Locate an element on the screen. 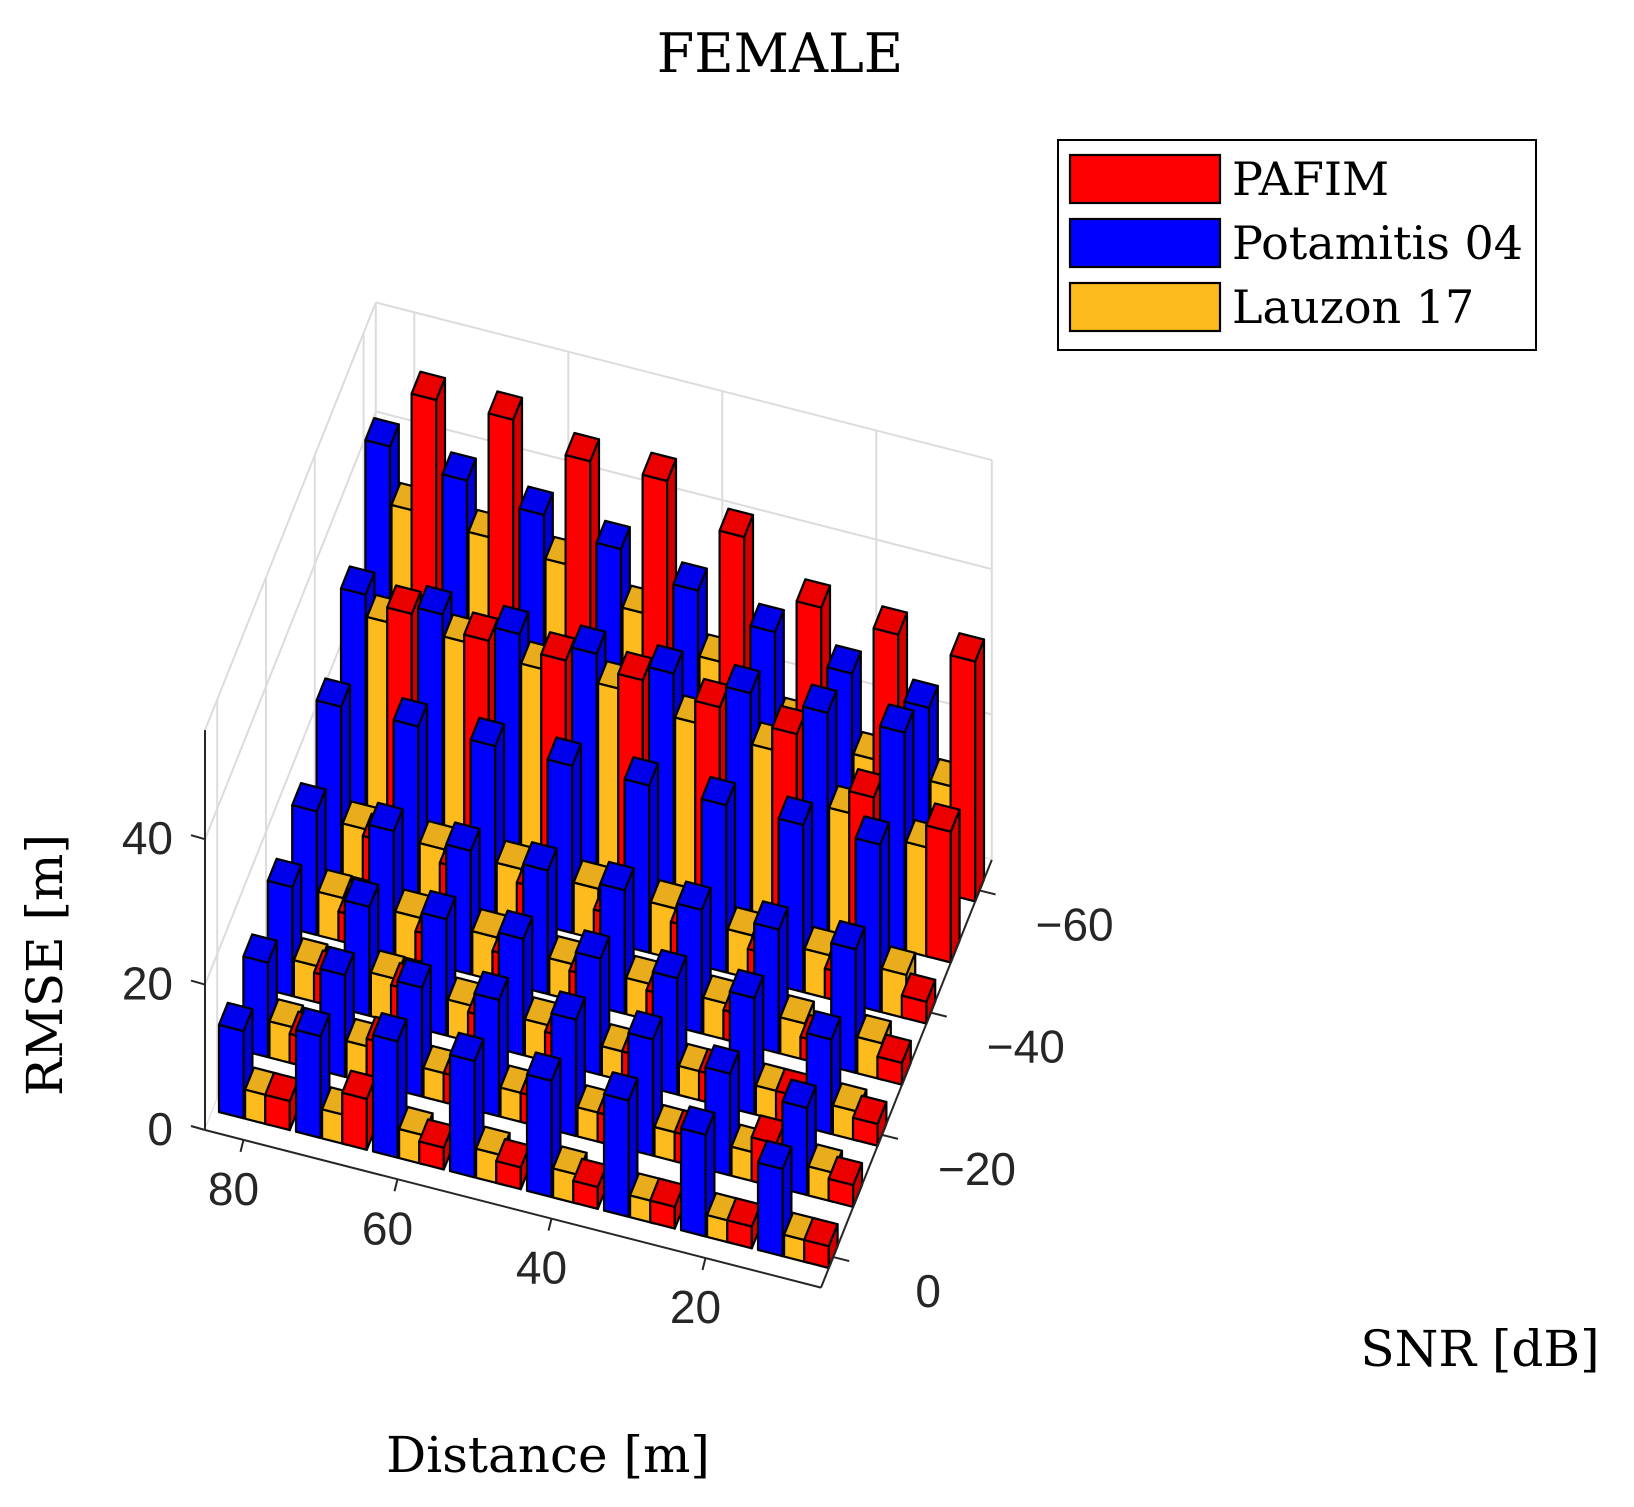 The height and width of the screenshot is (1507, 1634). legend: PAFIM Potamitis 04 Lauzon 17 is located at coordinates (1297, 245).